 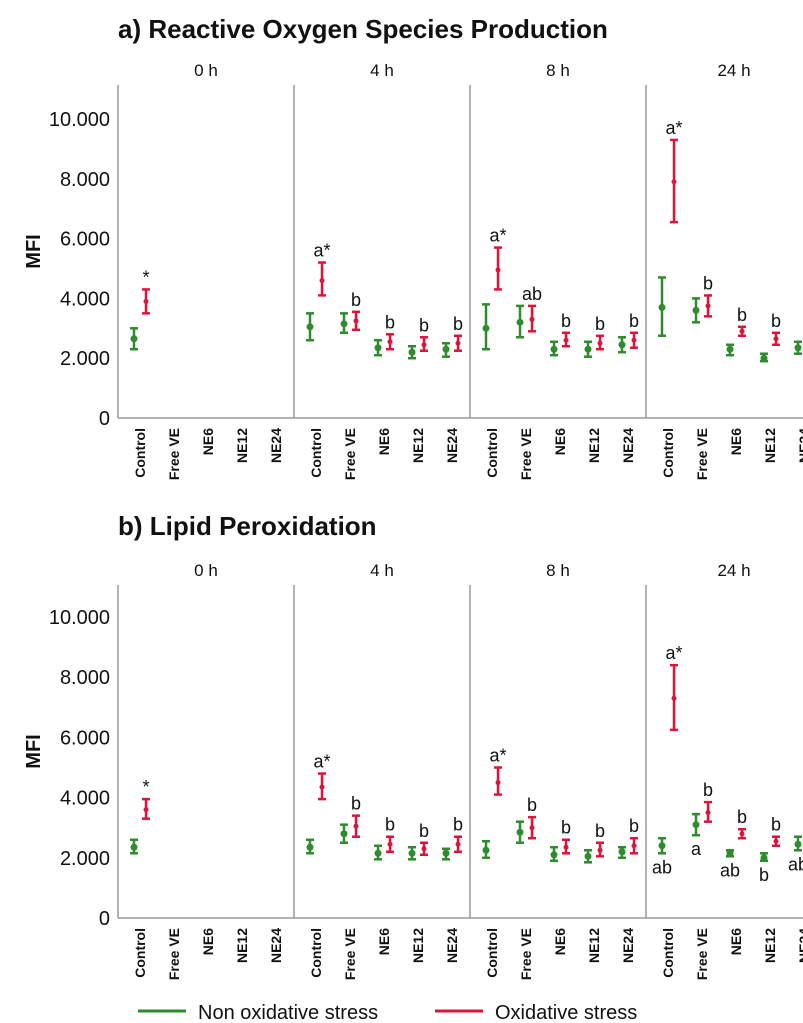 I want to click on legend: Non oxidative stress Oxidative stress, so click(x=387, y=1012).